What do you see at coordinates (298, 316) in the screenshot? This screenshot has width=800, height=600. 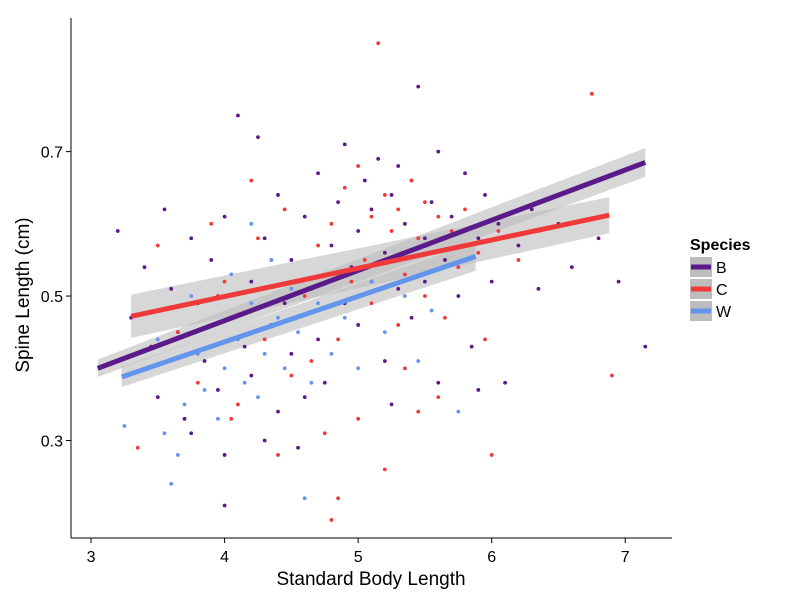 I see `fit-line-W` at bounding box center [298, 316].